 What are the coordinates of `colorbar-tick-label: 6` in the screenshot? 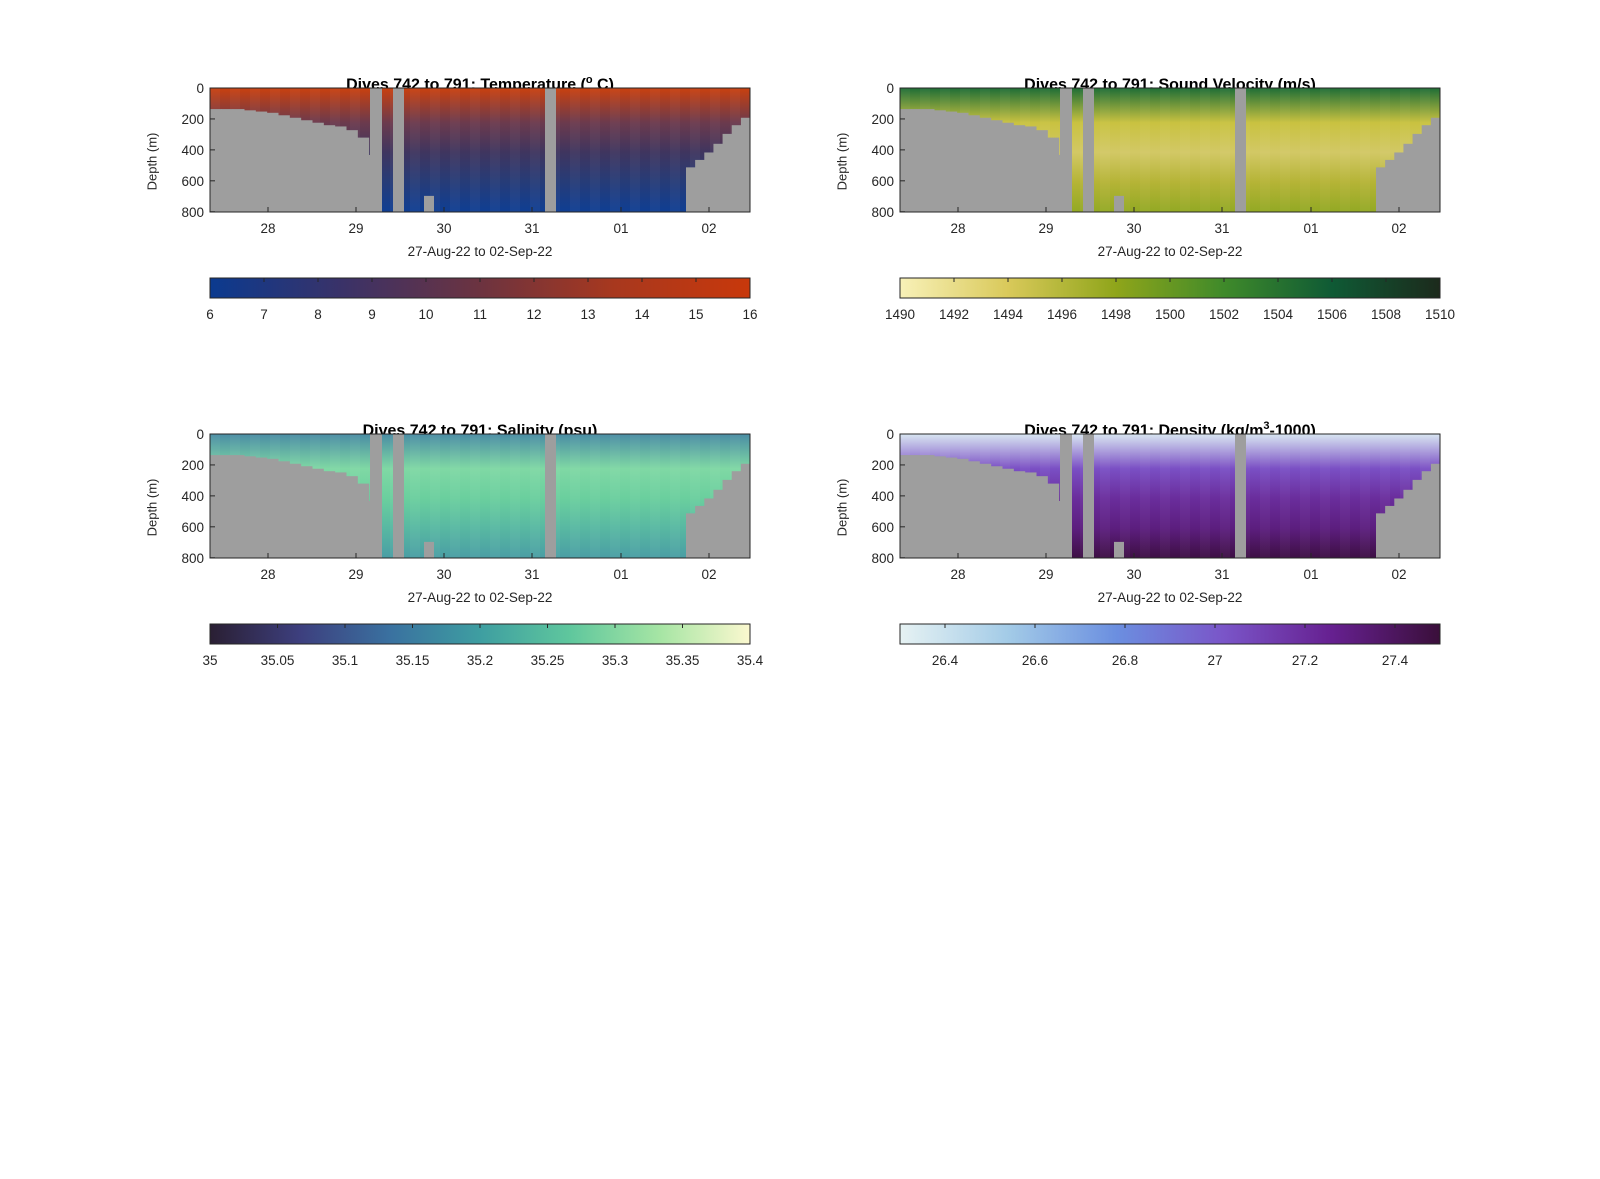 It's located at (210, 314).